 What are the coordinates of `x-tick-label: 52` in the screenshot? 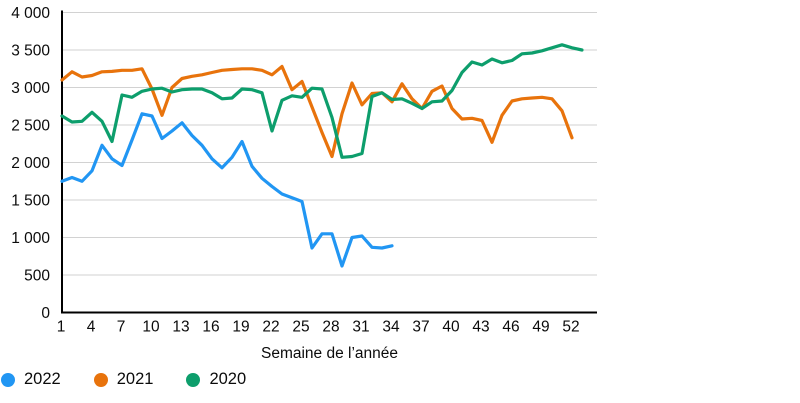 It's located at (570, 327).